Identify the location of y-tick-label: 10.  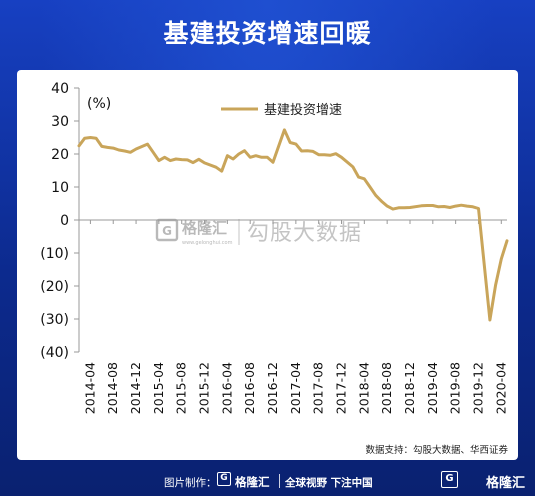
(60, 188).